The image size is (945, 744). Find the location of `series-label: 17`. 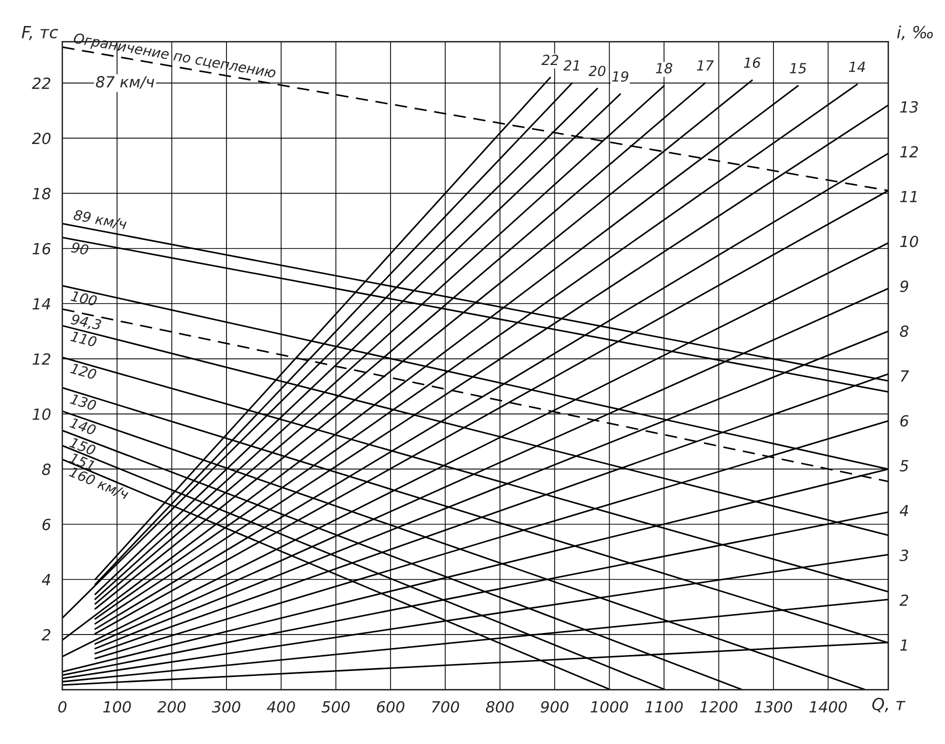

series-label: 17 is located at coordinates (705, 65).